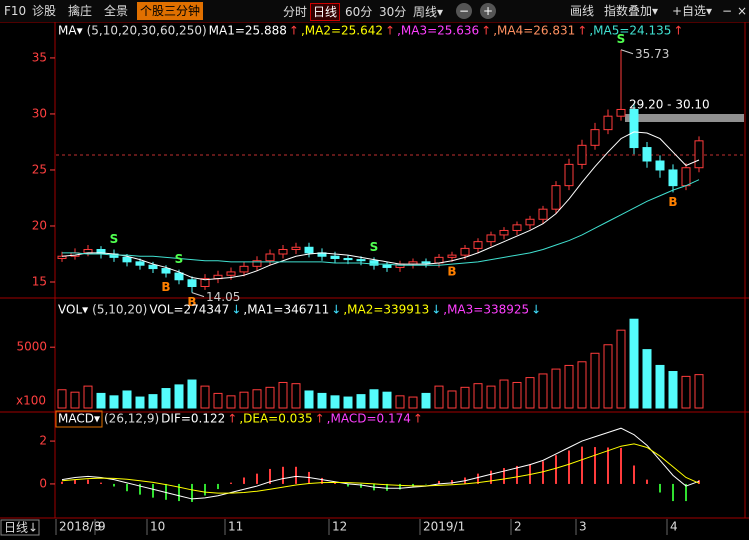 This screenshot has width=749, height=540. I want to click on x-tick-label: 3, so click(583, 527).